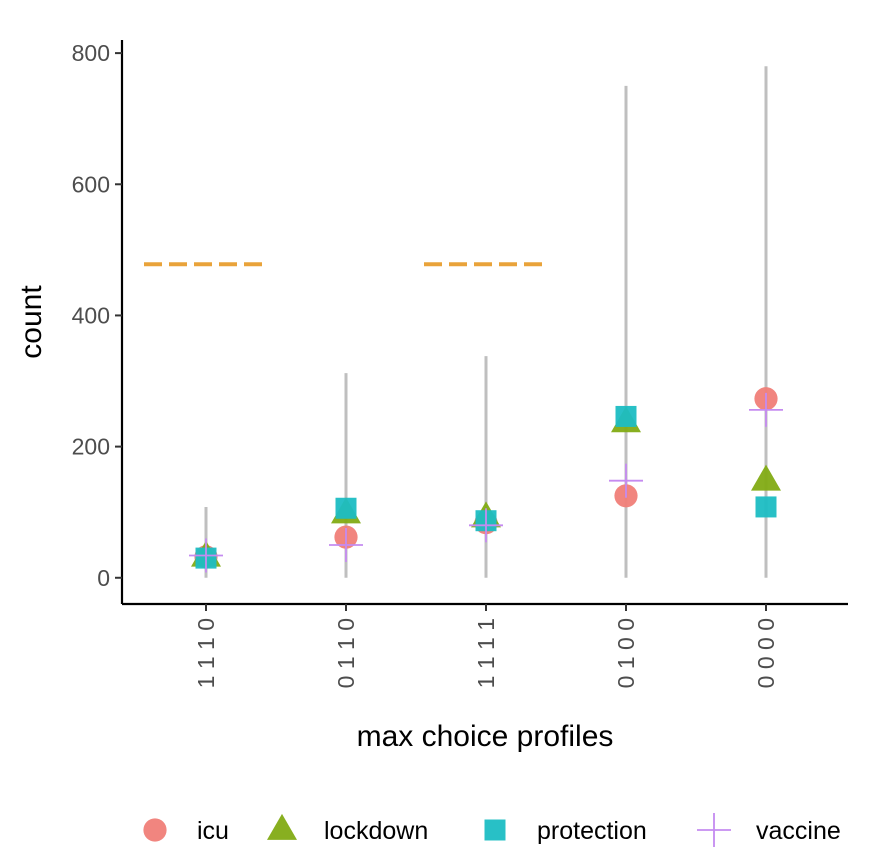 This screenshot has width=882, height=868. What do you see at coordinates (31, 322) in the screenshot?
I see `y-axis-title: count` at bounding box center [31, 322].